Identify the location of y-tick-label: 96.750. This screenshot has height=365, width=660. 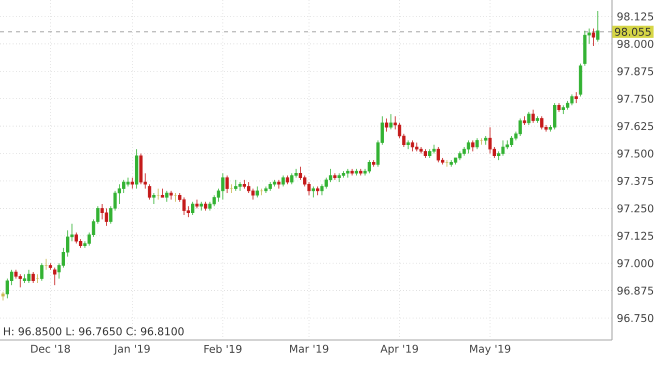
(635, 318).